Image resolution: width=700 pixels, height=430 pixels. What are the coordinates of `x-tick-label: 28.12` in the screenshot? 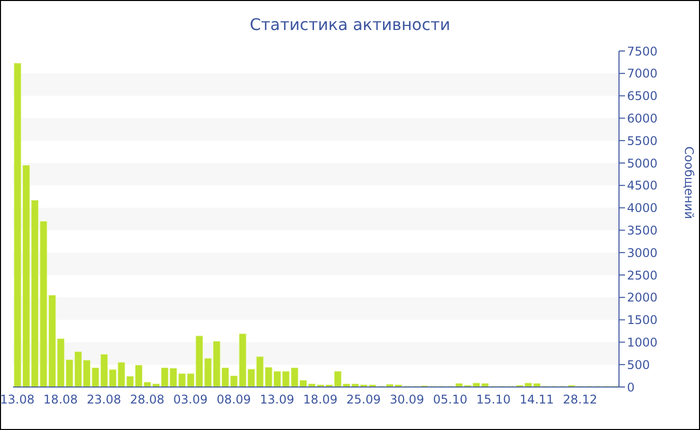 It's located at (580, 399).